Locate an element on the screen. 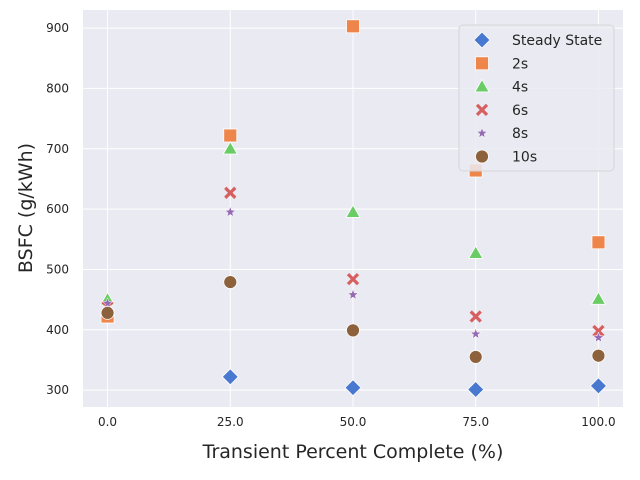 The image size is (640, 480). legend-item: Steady State is located at coordinates (537, 40).